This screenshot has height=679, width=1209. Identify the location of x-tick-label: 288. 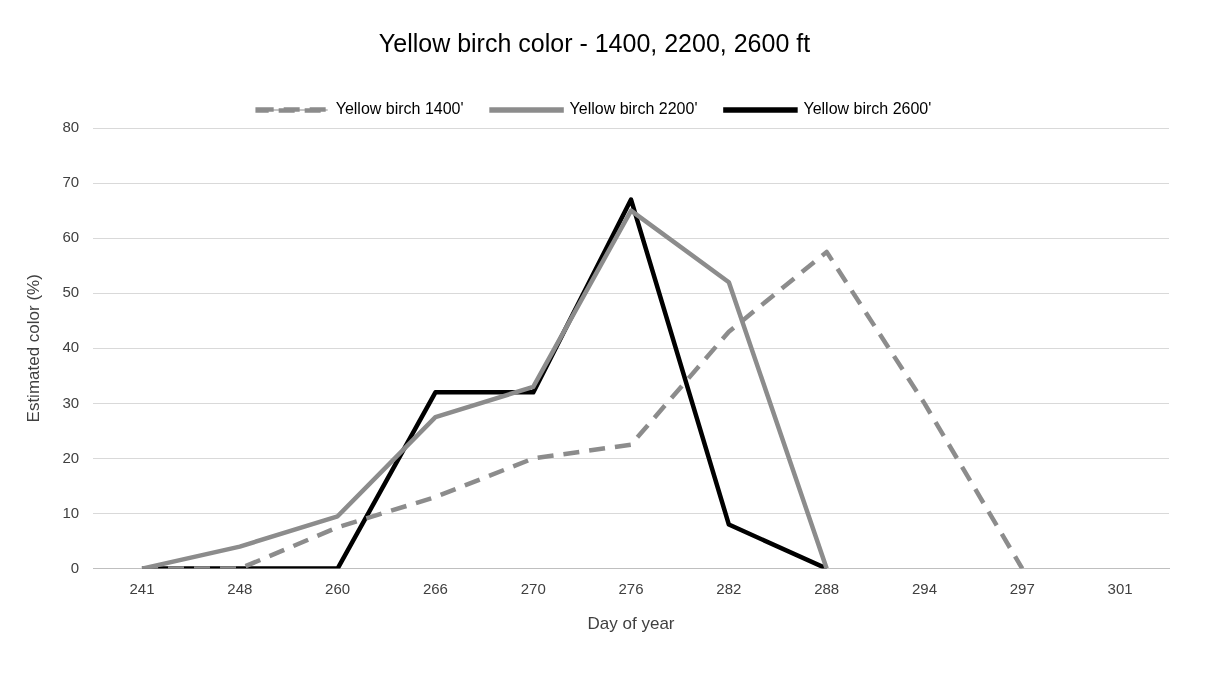
(827, 588).